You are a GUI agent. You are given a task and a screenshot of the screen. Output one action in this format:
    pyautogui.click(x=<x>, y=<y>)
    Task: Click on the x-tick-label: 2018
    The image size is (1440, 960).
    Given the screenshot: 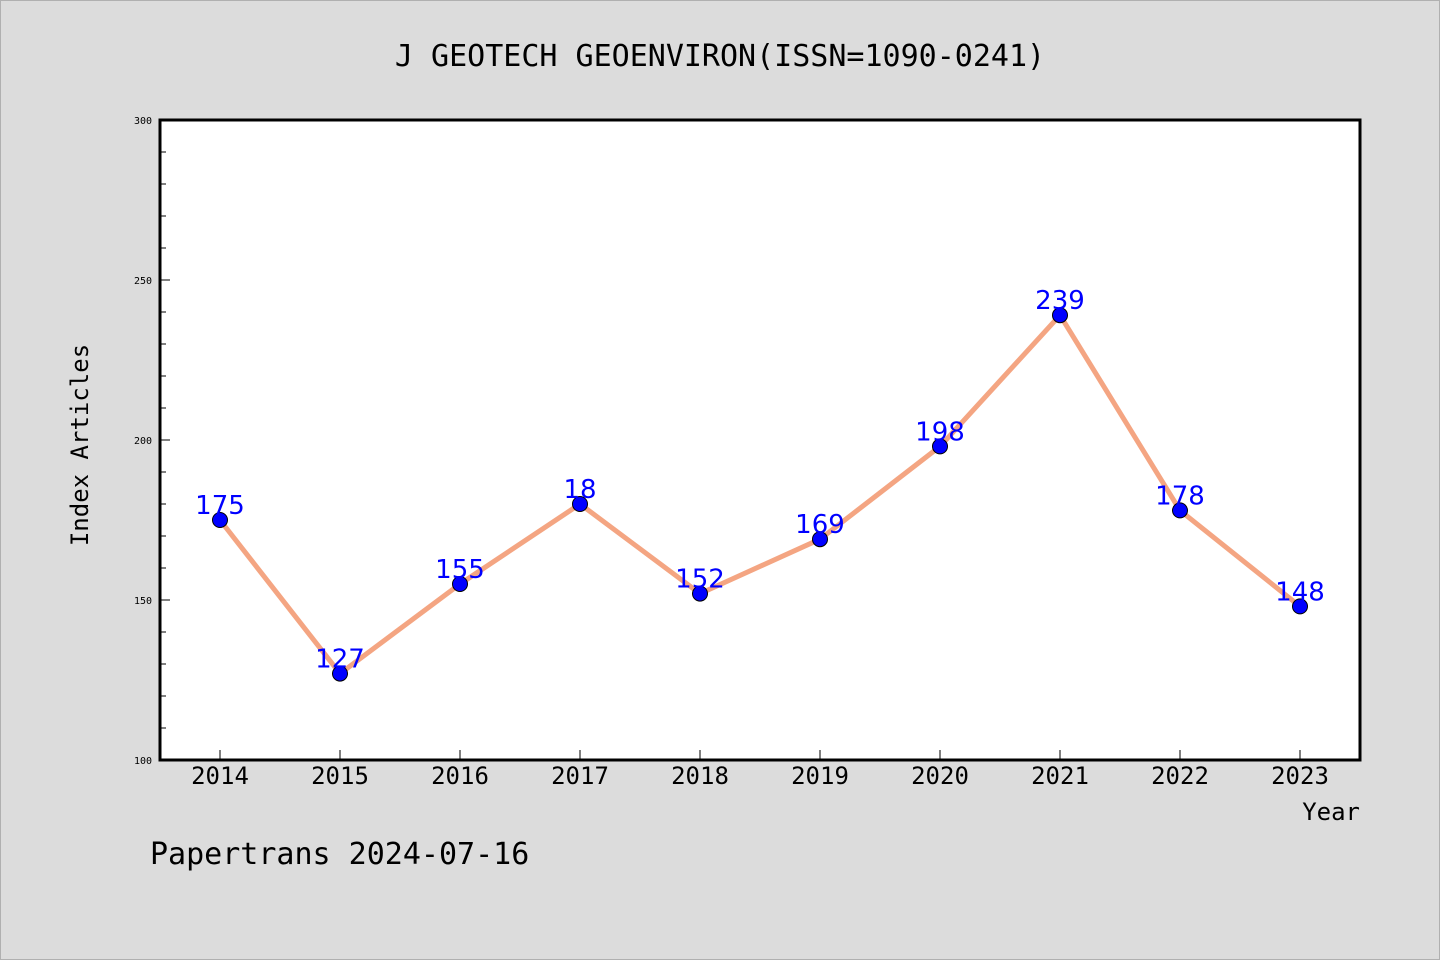 What is the action you would take?
    pyautogui.click(x=700, y=776)
    